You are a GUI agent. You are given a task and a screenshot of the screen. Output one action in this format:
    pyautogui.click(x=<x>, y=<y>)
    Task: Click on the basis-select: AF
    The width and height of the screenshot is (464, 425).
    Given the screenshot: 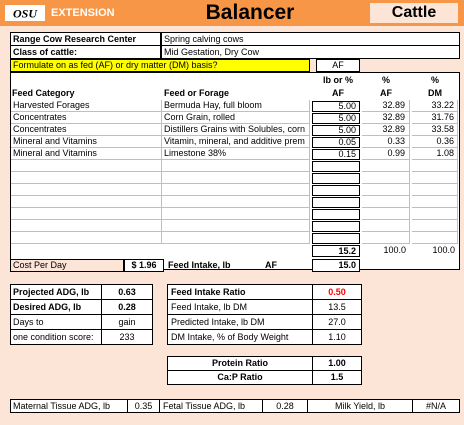 What is the action you would take?
    pyautogui.click(x=338, y=65)
    